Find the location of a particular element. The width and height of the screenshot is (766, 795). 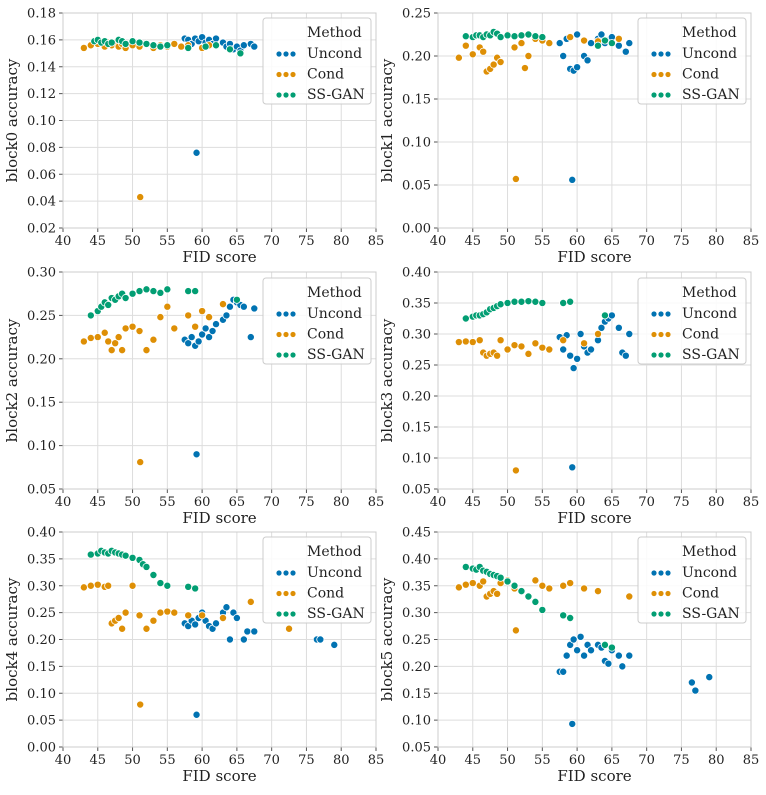

x-tick-label: 45 is located at coordinates (98, 502).